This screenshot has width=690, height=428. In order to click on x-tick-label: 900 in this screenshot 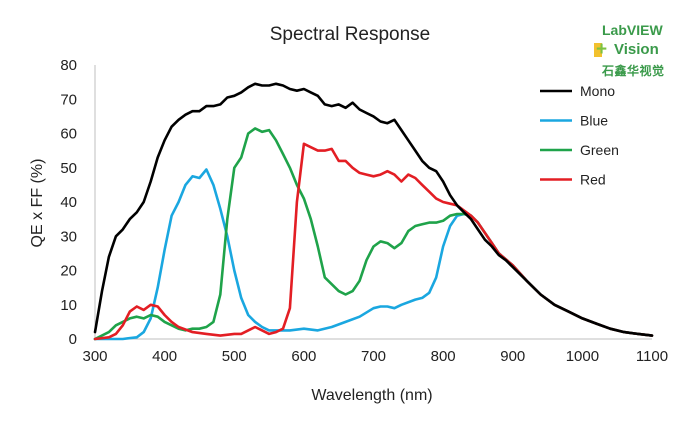, I will do `click(512, 356)`.